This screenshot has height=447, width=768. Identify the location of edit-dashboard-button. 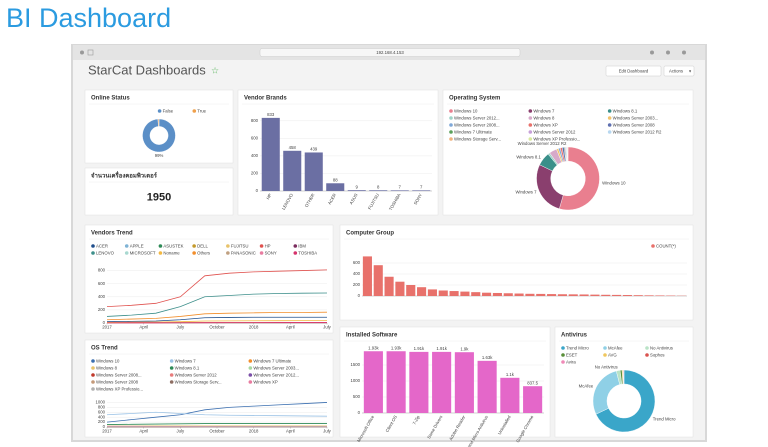
(633, 71).